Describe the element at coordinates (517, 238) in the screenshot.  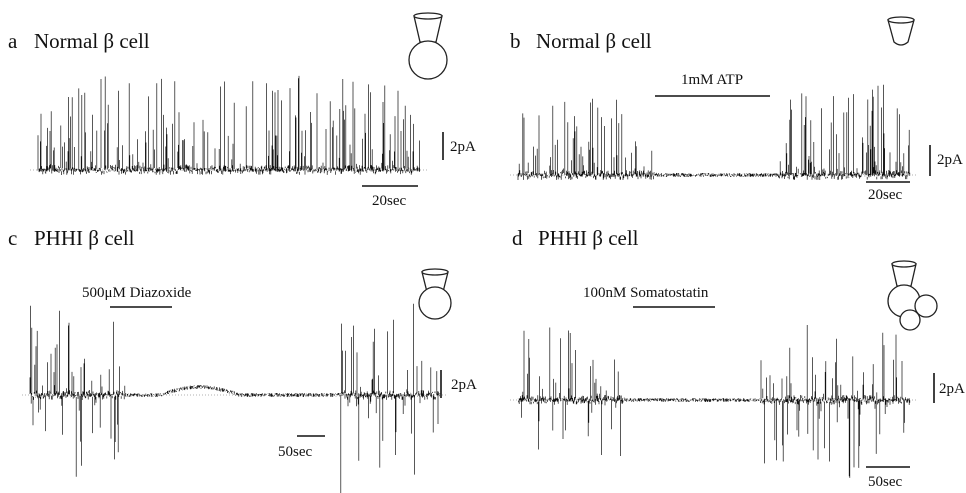
I see `panel-letter: d` at that location.